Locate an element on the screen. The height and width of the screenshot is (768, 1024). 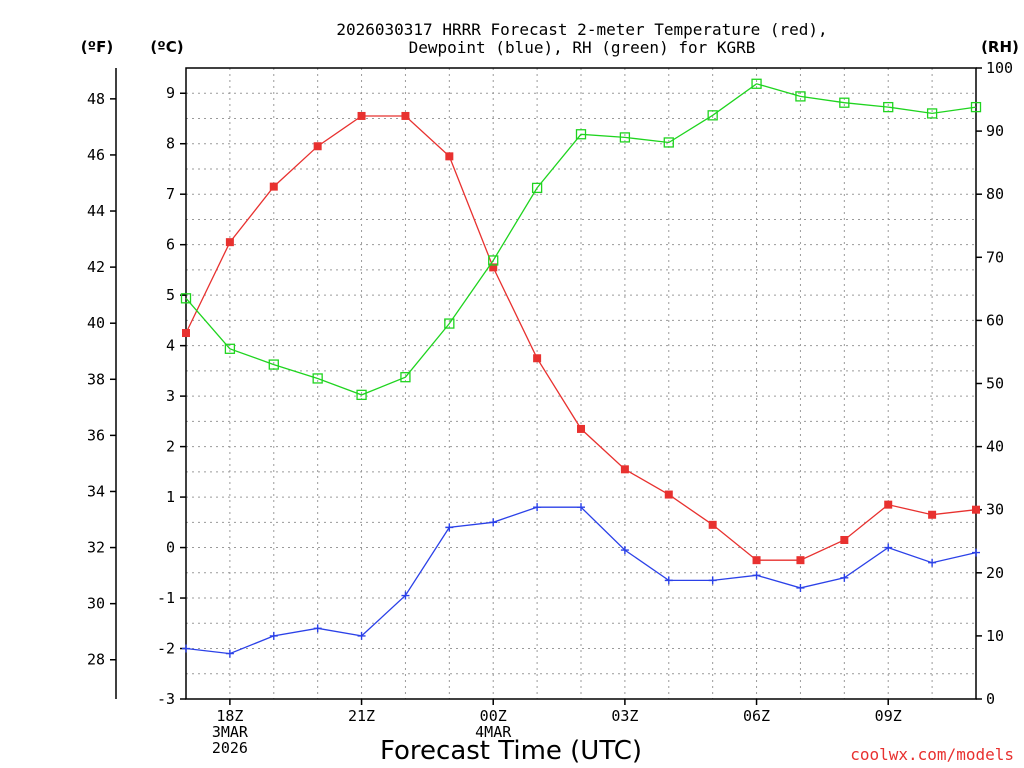
celsius-unit-label: (ºC) is located at coordinates (166, 47).